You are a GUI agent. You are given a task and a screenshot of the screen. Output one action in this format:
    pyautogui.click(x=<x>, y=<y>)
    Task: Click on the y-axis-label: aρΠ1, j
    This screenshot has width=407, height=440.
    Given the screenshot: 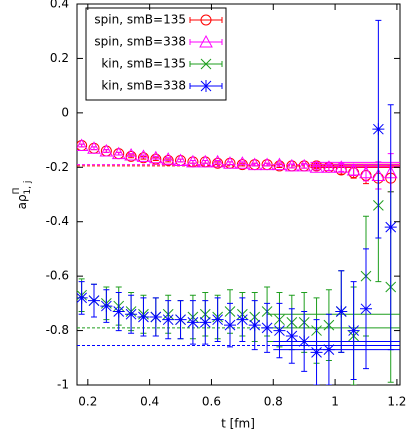 What is the action you would take?
    pyautogui.click(x=22, y=195)
    